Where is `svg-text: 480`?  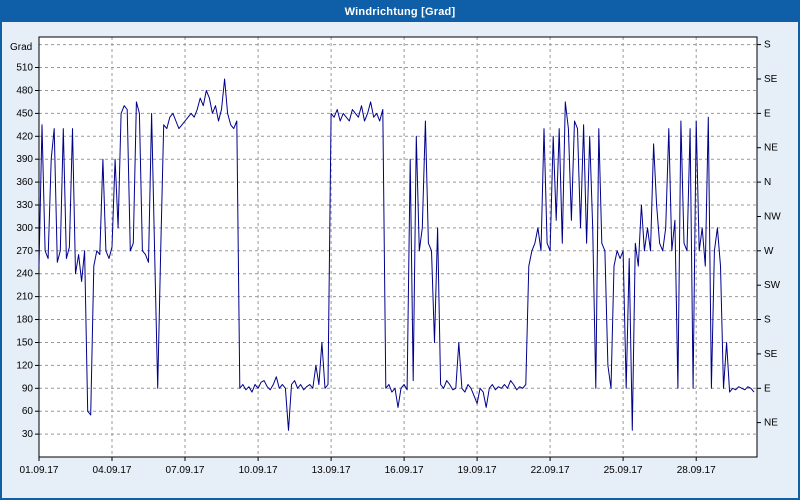
svg-text: 480 is located at coordinates (24, 91).